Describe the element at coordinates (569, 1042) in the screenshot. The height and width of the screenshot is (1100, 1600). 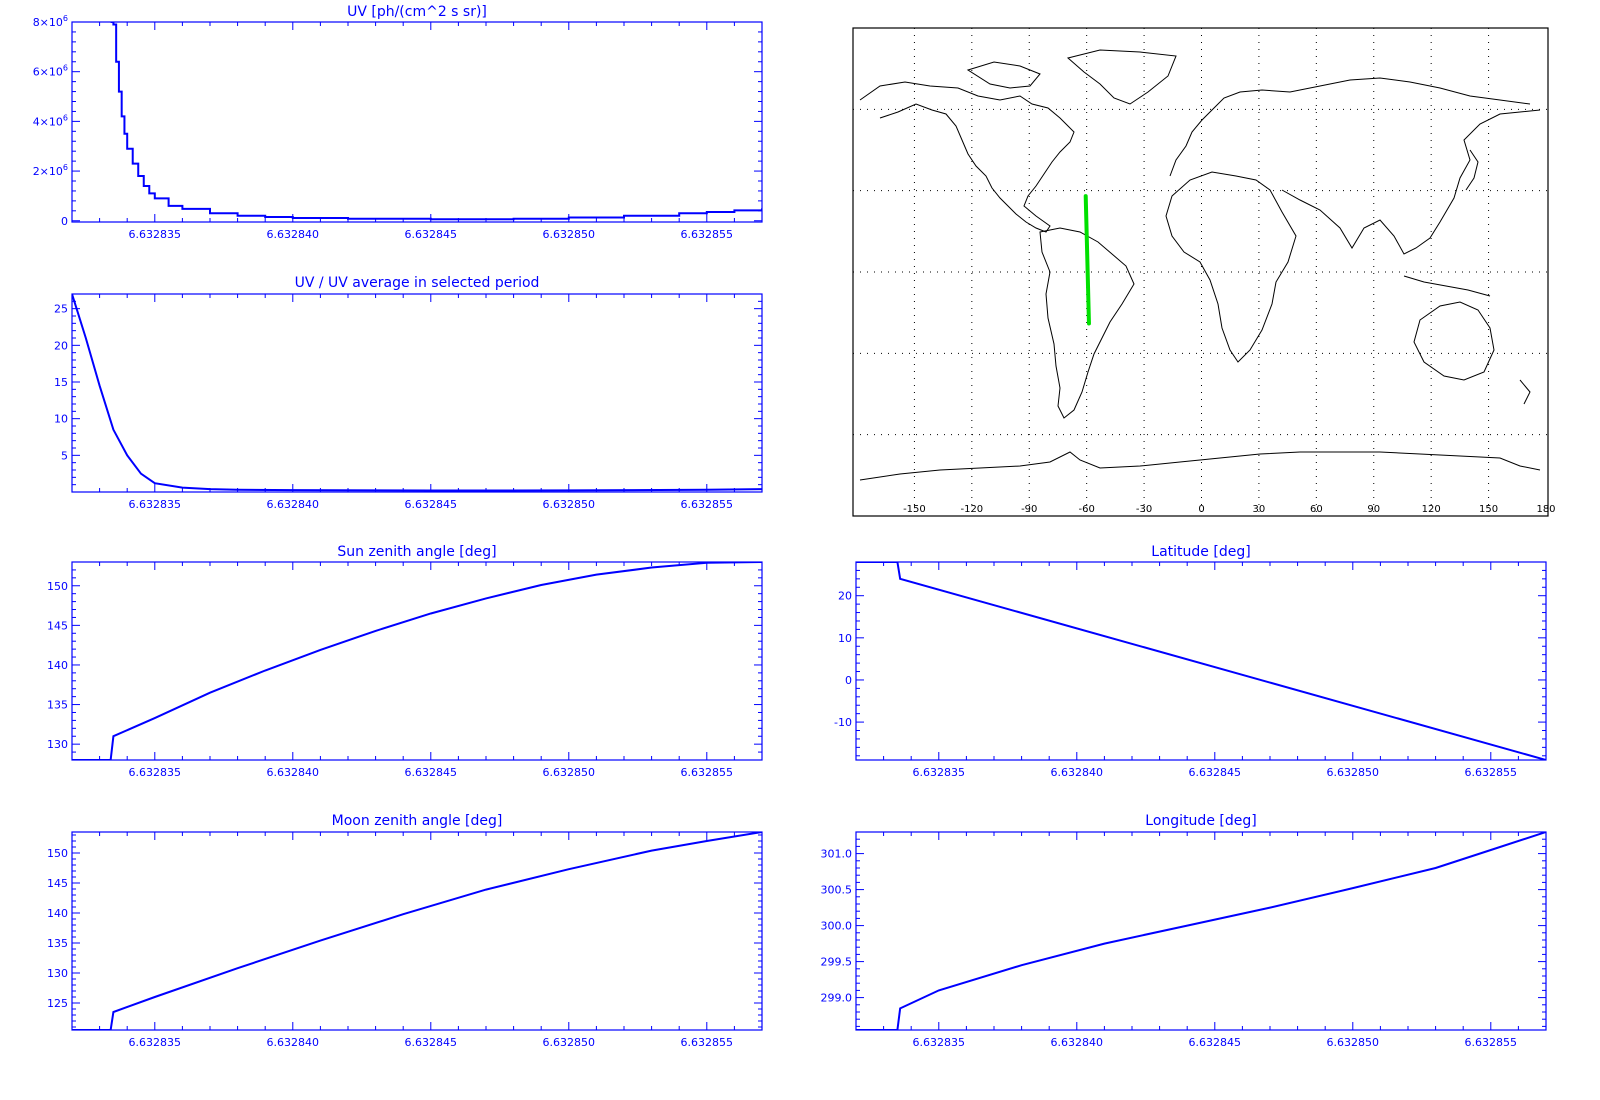
I see `moon-zenith-x-tick-label: 6.632850` at that location.